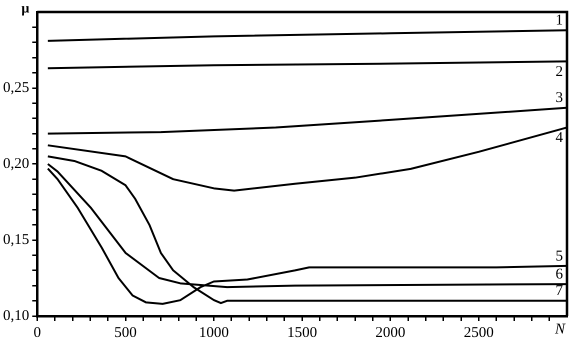  I want to click on x-tick-label: 1500, so click(302, 332).